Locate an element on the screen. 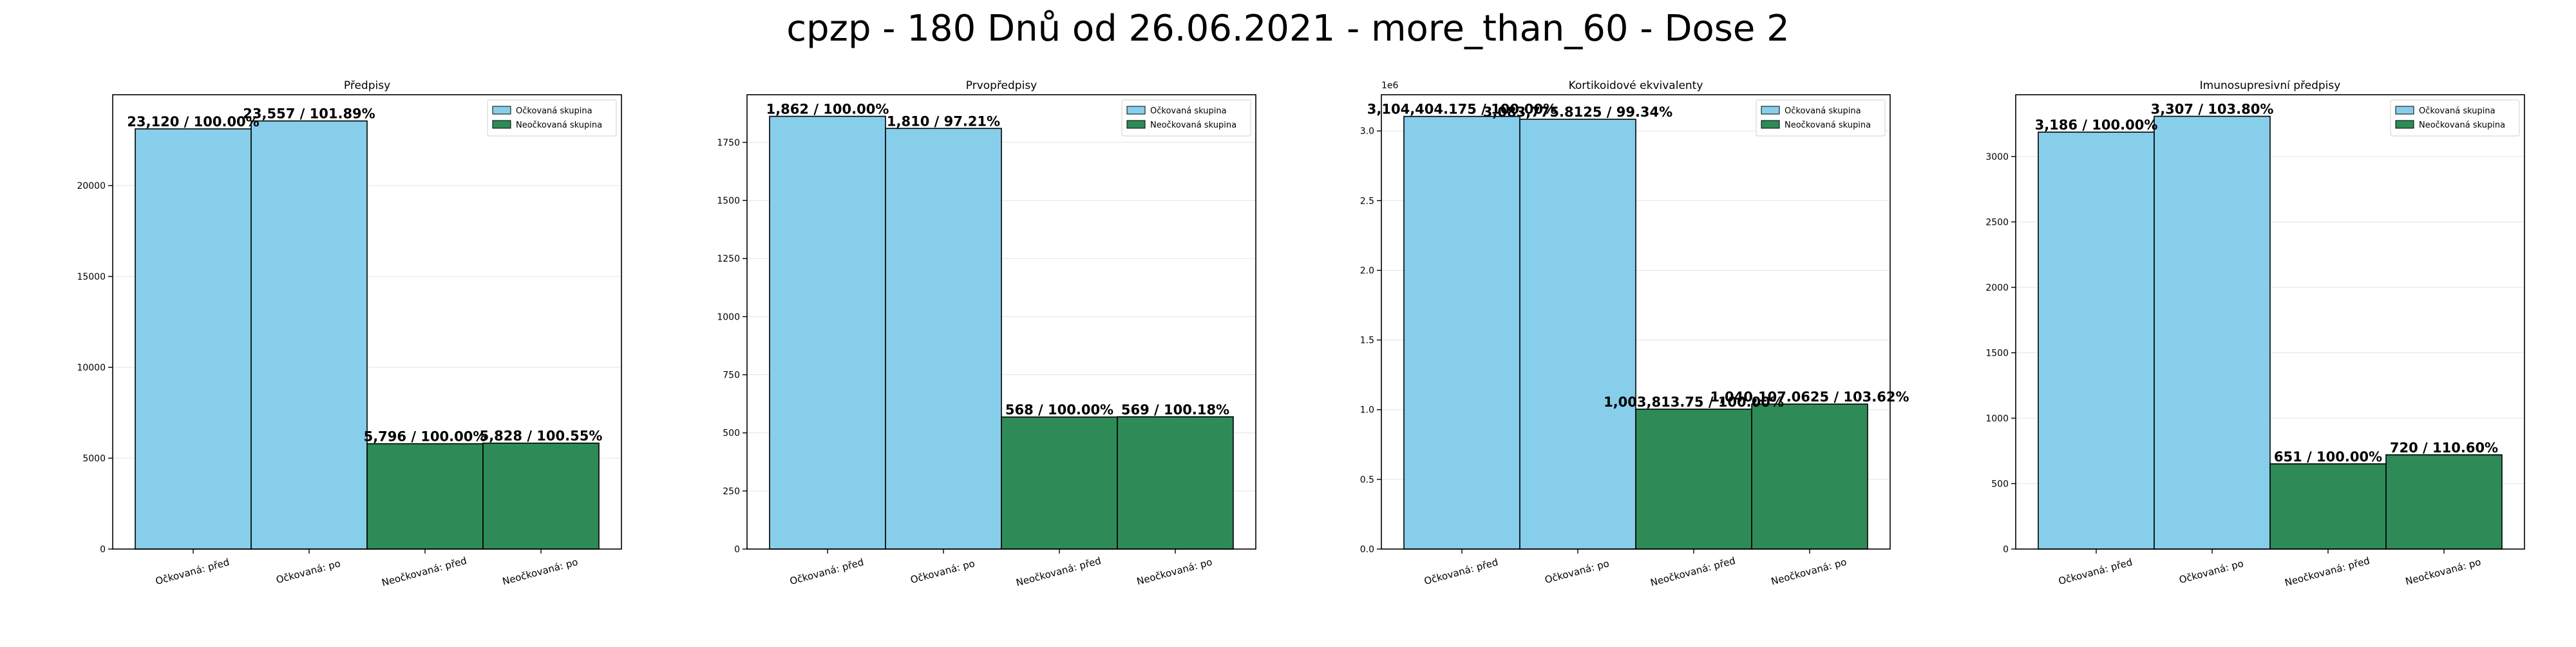 The width and height of the screenshot is (2576, 647). y-tick-label: 1750 is located at coordinates (728, 143).